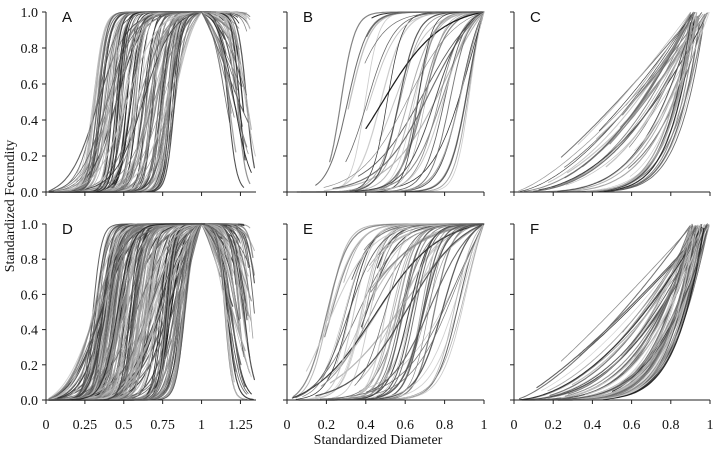 This screenshot has height=452, width=720. I want to click on panel-f: 0 0.2 0.4 0.6 0.8 1 F, so click(612, 327).